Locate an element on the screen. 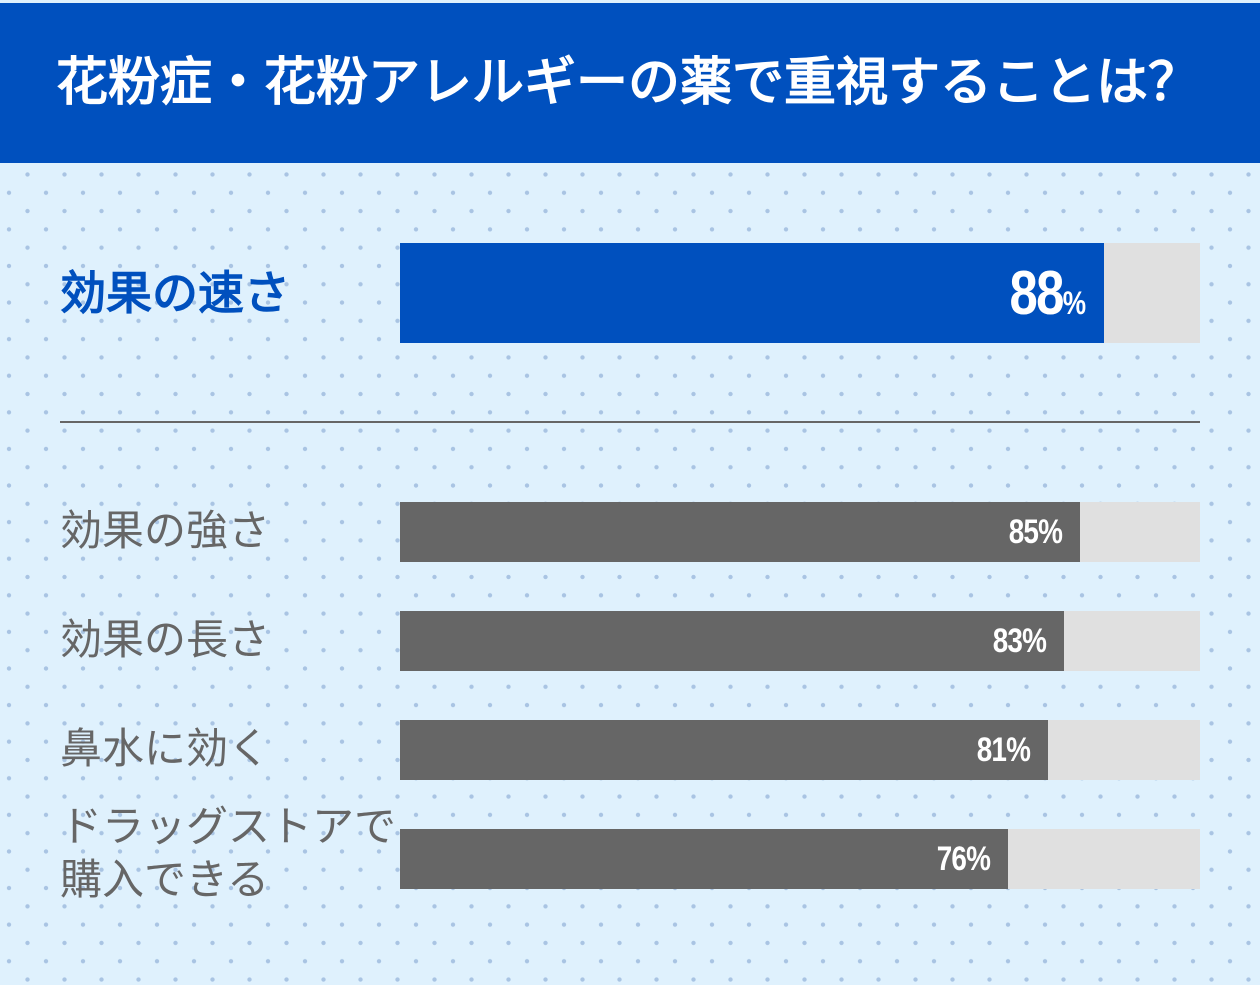 This screenshot has height=985, width=1260. bar-track: 83% is located at coordinates (800, 641).